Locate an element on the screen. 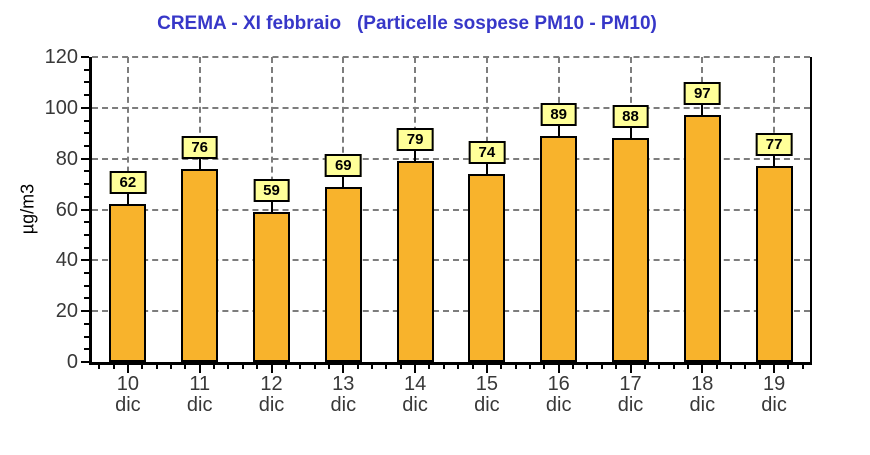  bar-value-label: 88 is located at coordinates (630, 117).